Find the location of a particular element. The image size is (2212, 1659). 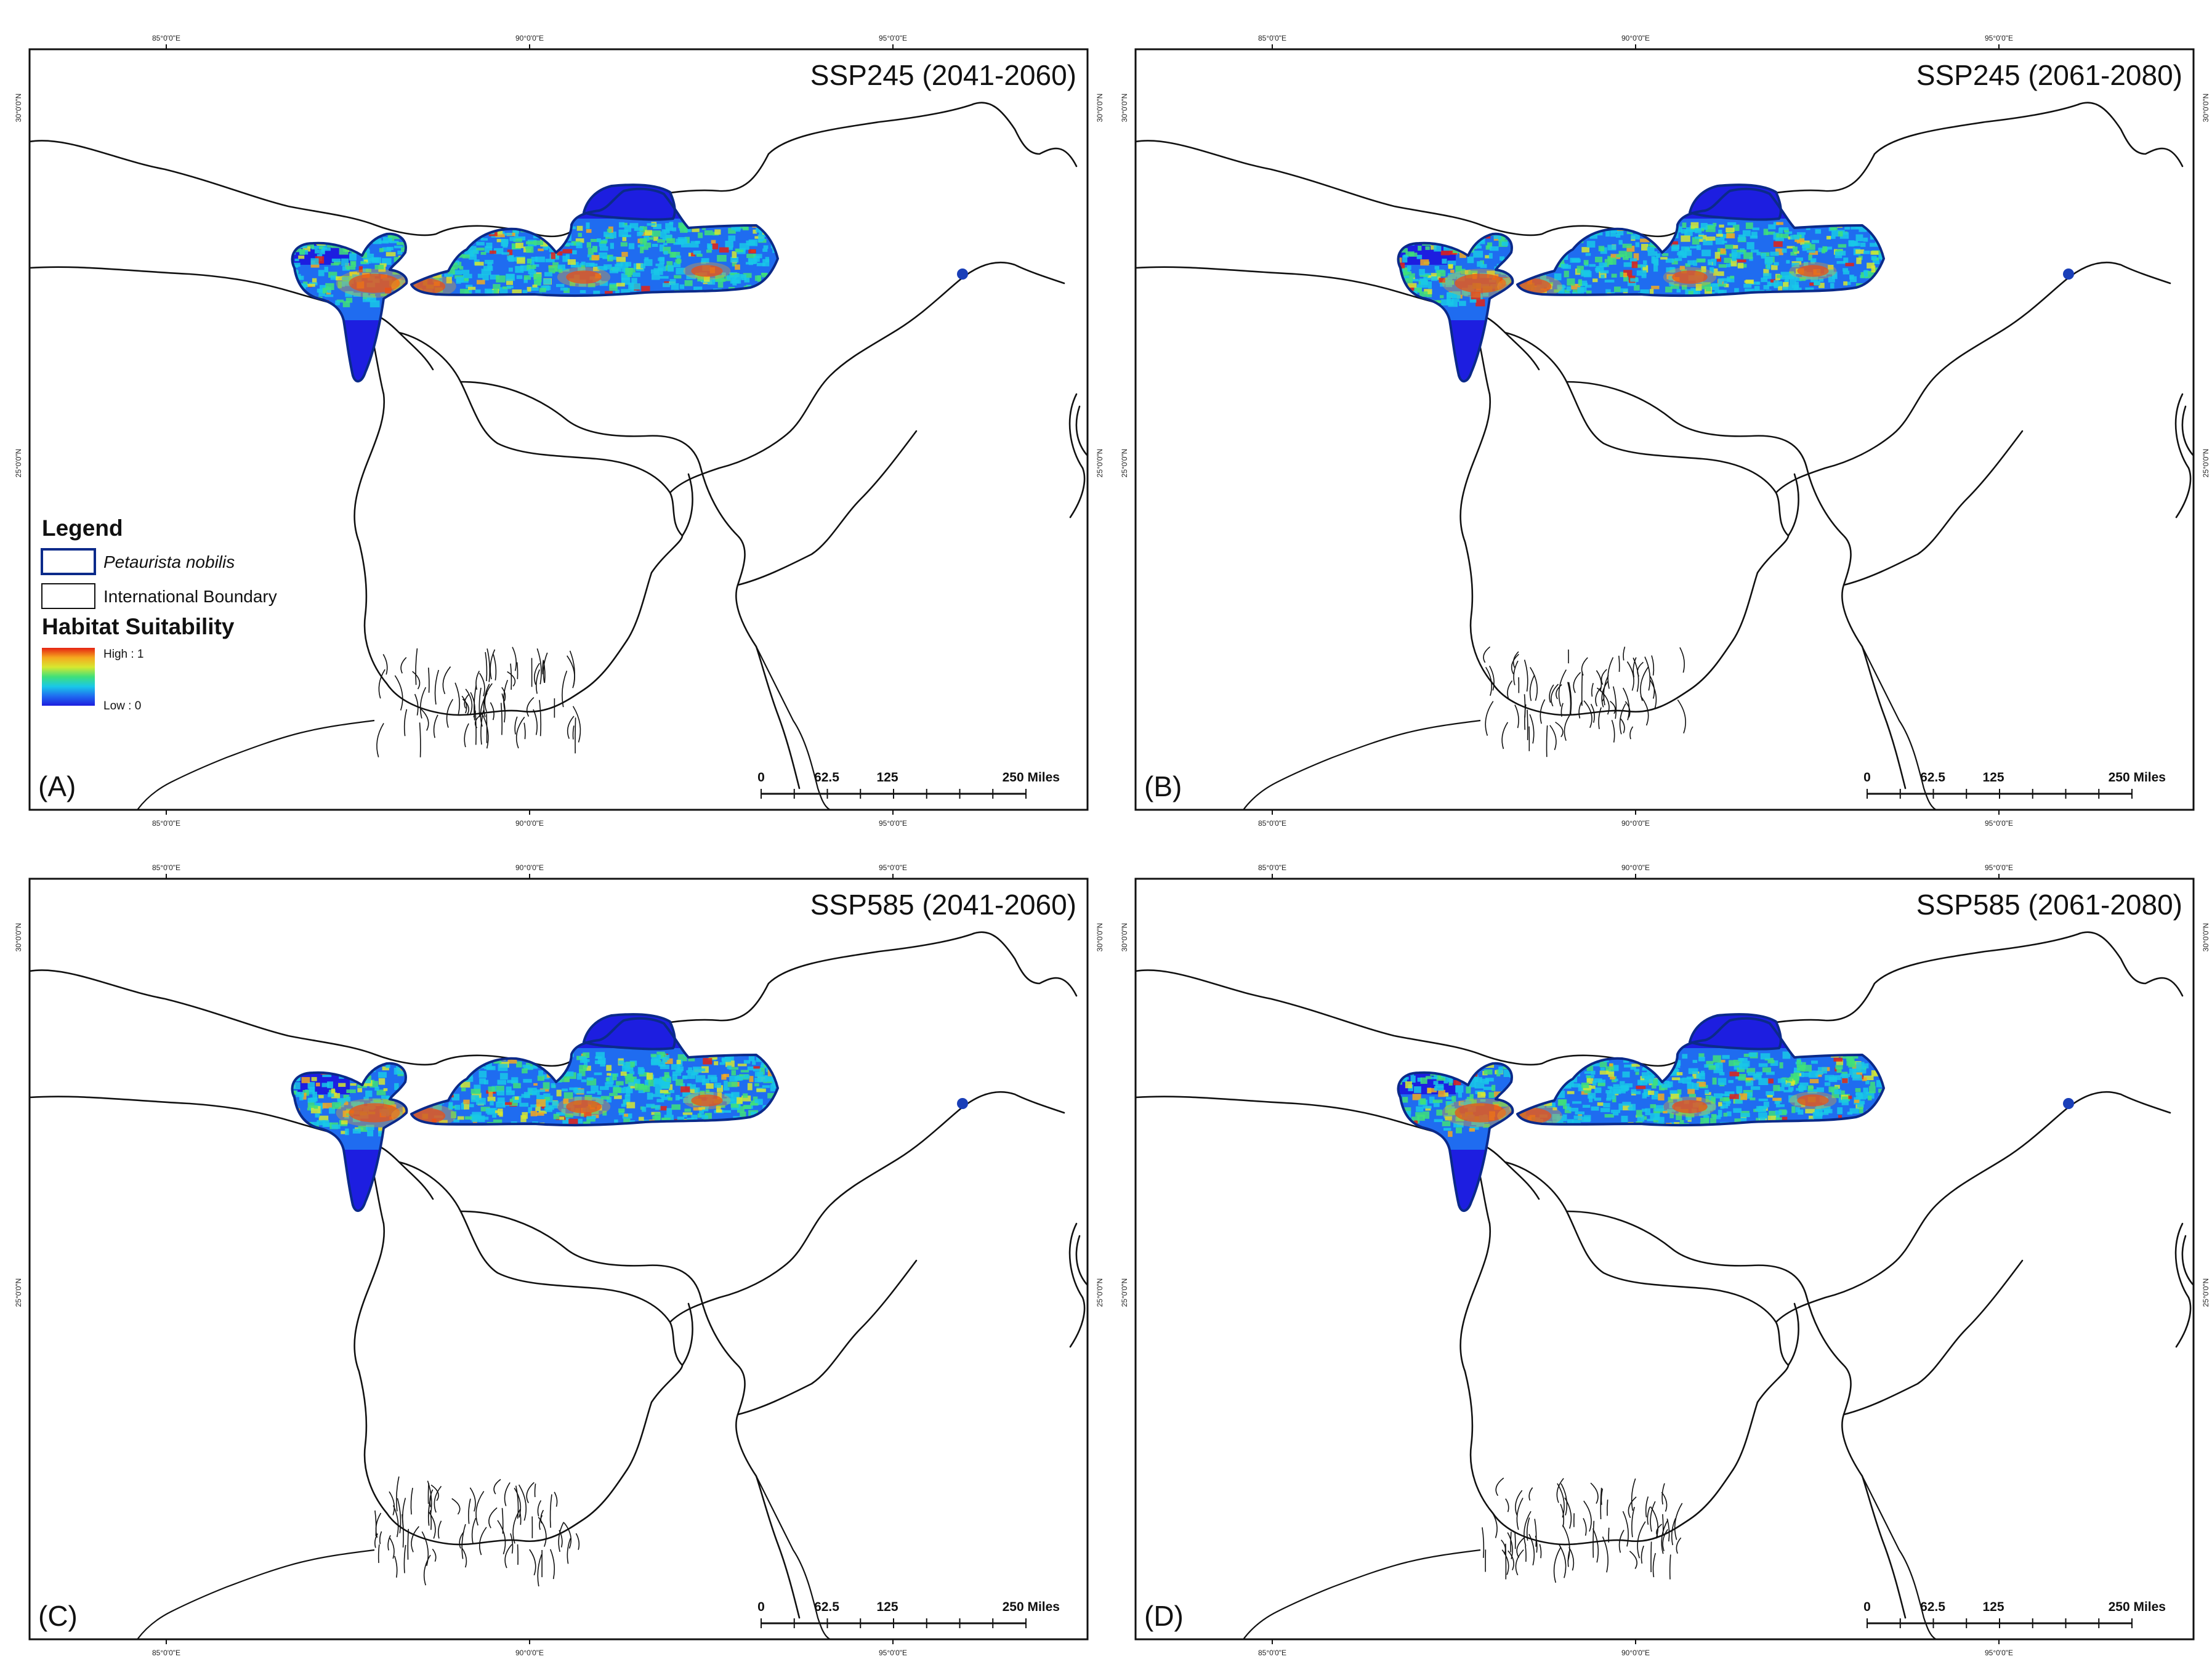

scale-tick-label: 0 is located at coordinates (761, 778).